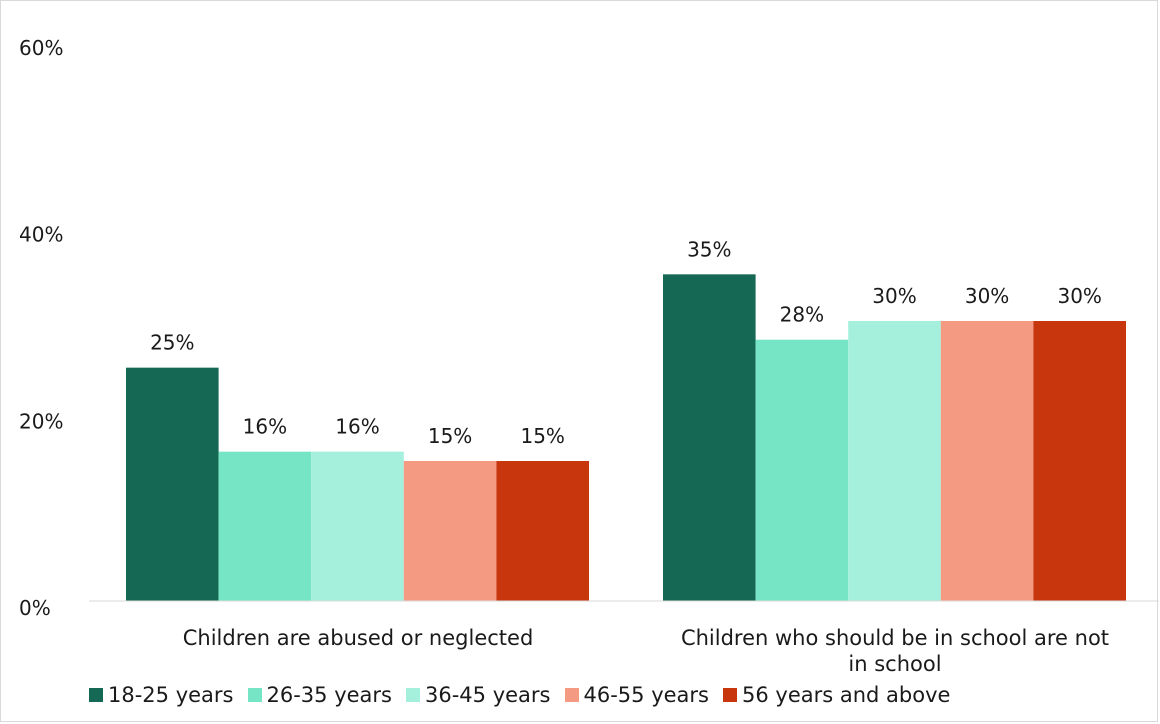  What do you see at coordinates (646, 695) in the screenshot?
I see `legend-label: 46-55 years` at bounding box center [646, 695].